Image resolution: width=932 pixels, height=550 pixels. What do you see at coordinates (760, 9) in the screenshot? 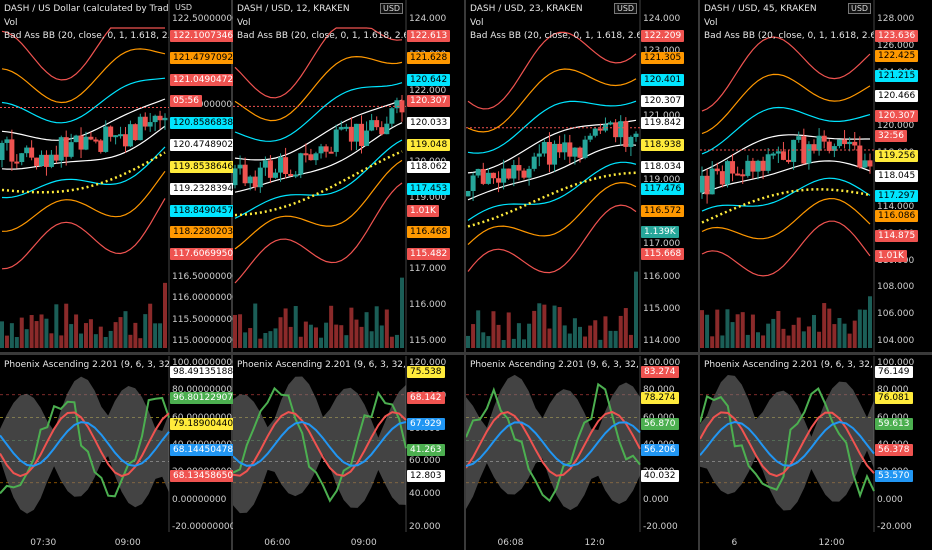
I see `chart-symbol-title: DASH / USD, 45, KRAKEN` at bounding box center [760, 9].